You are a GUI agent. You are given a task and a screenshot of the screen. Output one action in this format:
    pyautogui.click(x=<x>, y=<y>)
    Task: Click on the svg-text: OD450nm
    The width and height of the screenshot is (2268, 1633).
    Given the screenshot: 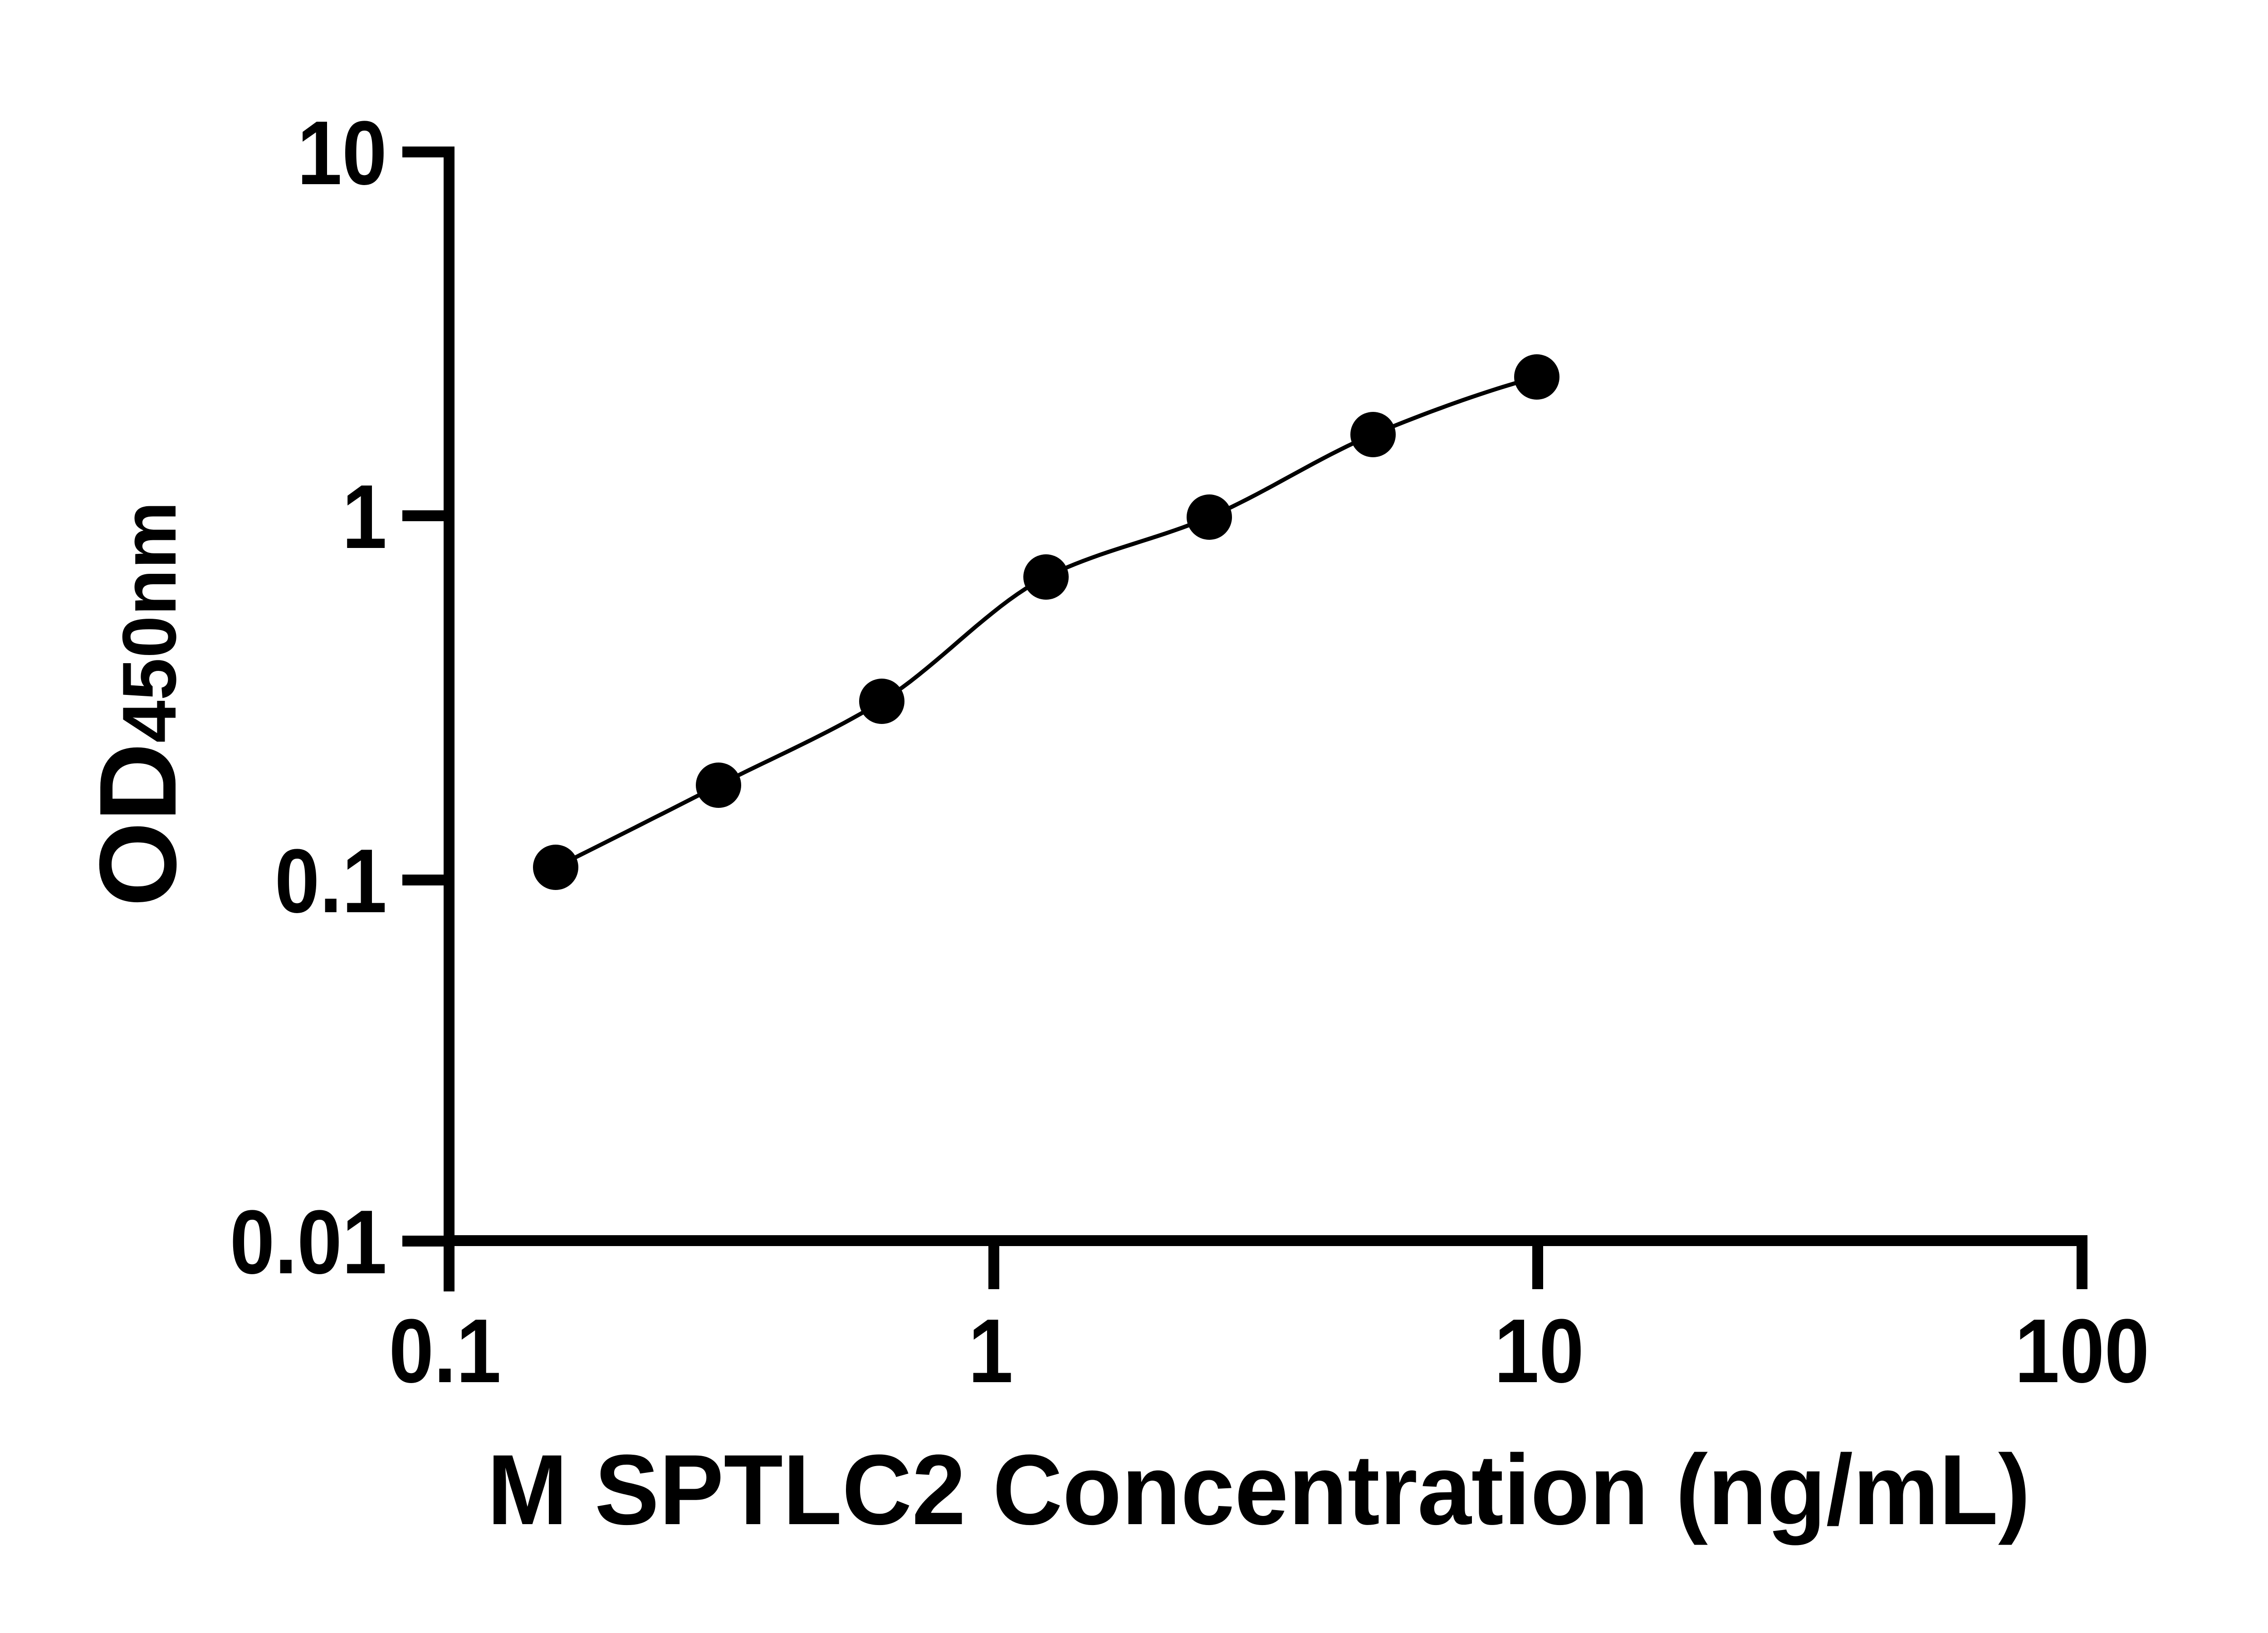 What is the action you would take?
    pyautogui.click(x=138, y=704)
    